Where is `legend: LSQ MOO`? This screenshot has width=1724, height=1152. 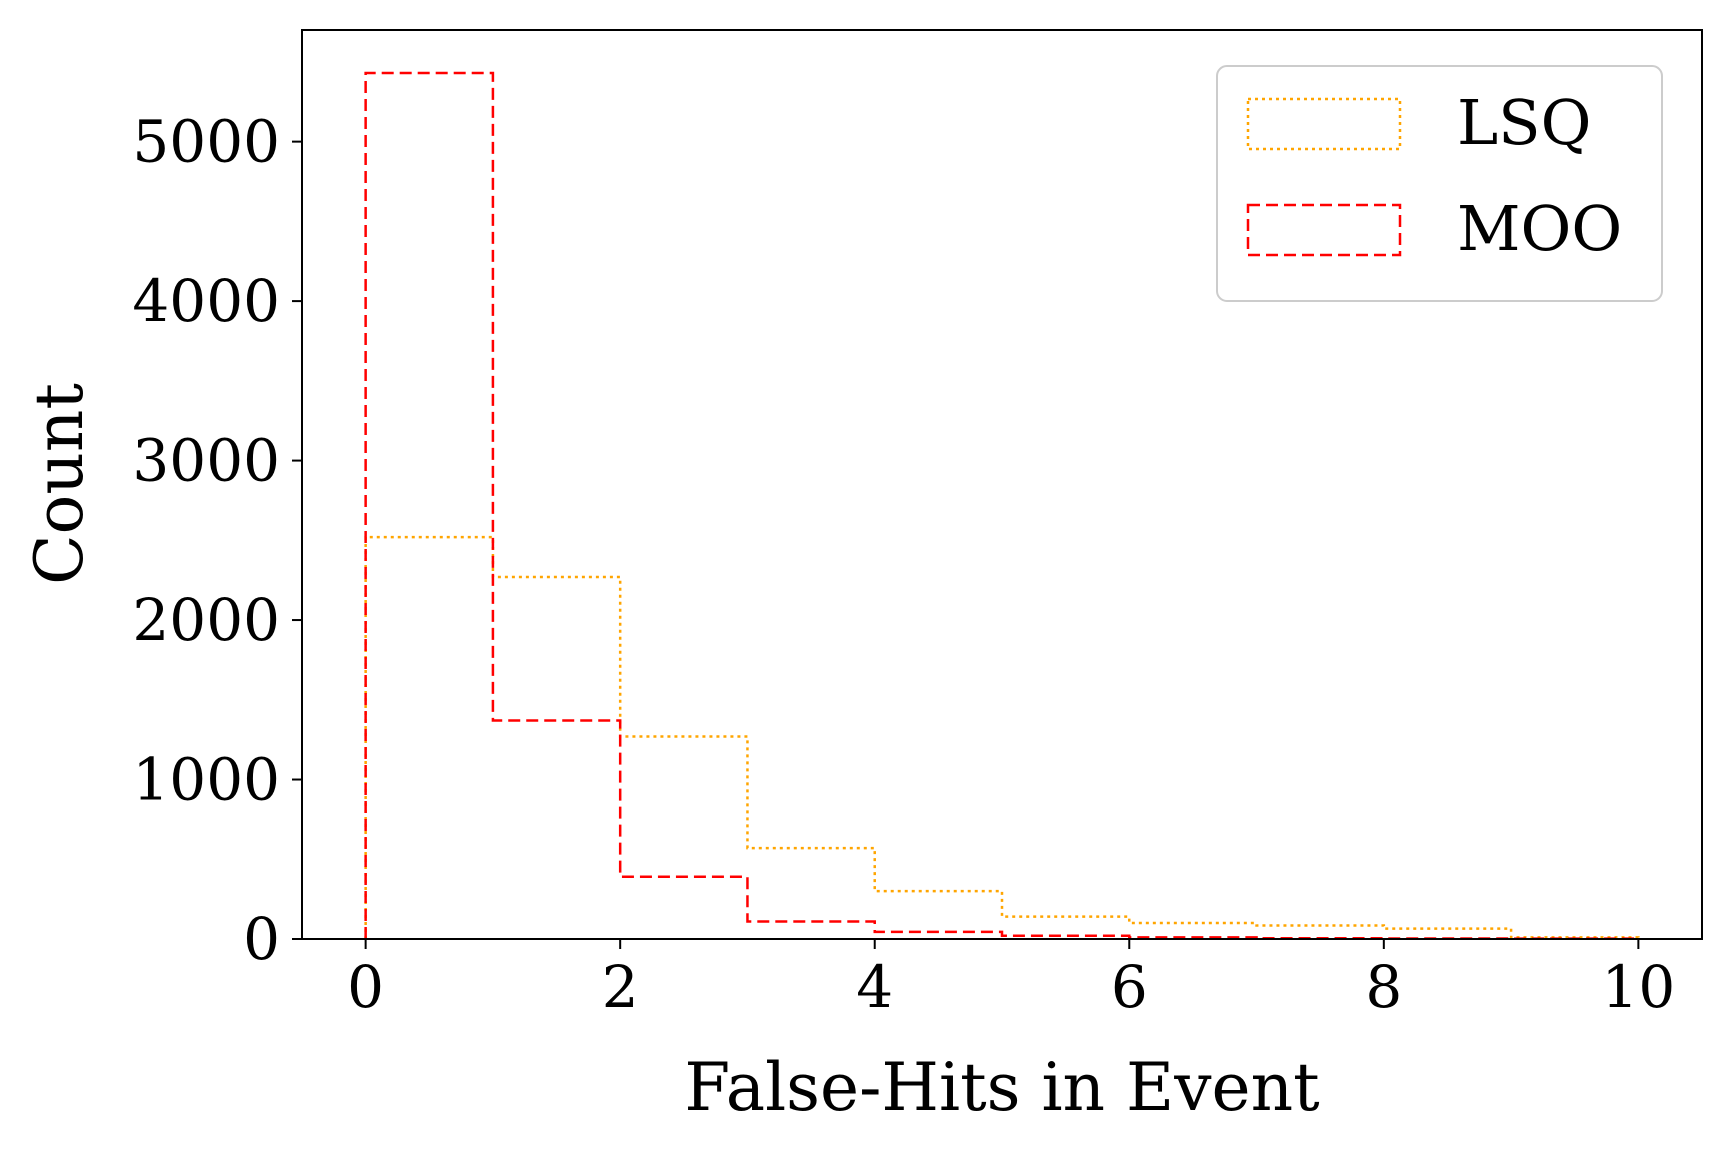
legend: LSQ MOO is located at coordinates (1439, 183).